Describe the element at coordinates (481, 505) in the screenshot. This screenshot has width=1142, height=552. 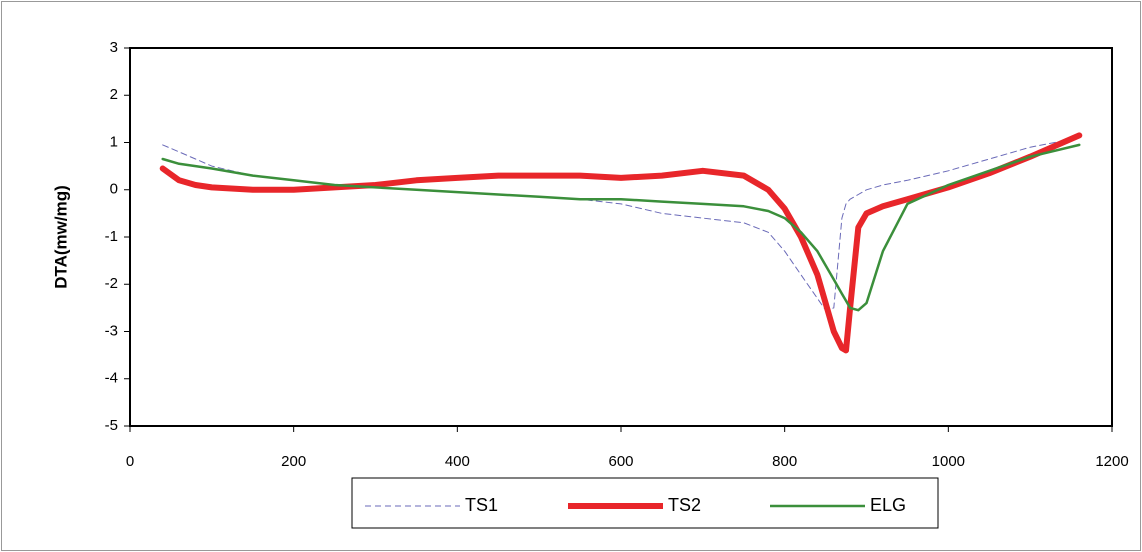
I see `legend-label: TS1` at that location.